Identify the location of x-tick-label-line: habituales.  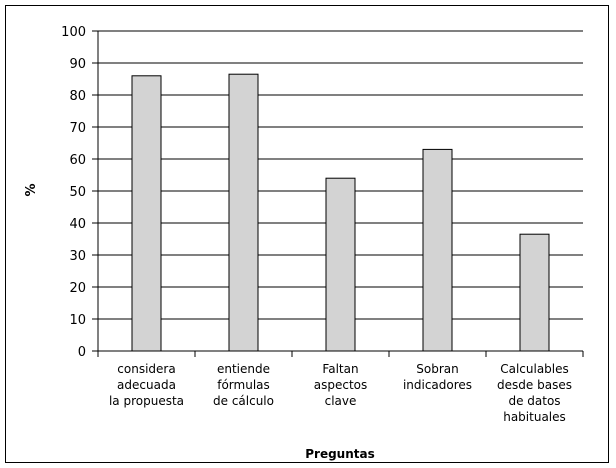
(534, 417).